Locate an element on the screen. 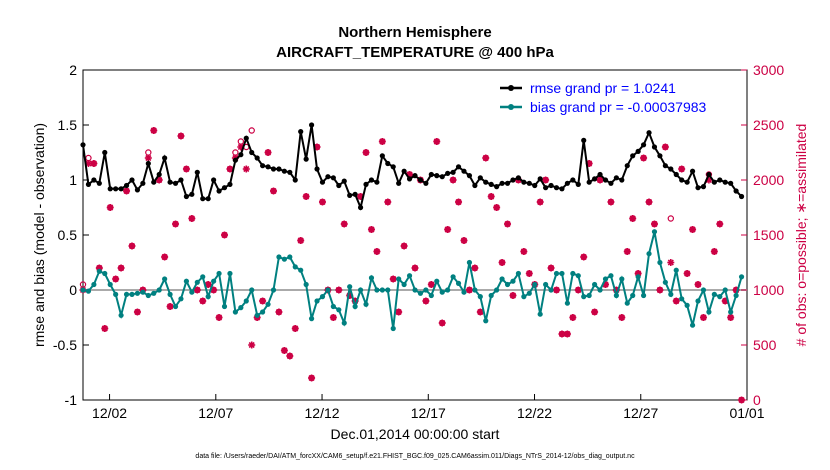 This screenshot has width=830, height=470. x-axis-label: Dec.01,2014 00:00:00 start is located at coordinates (415, 434).